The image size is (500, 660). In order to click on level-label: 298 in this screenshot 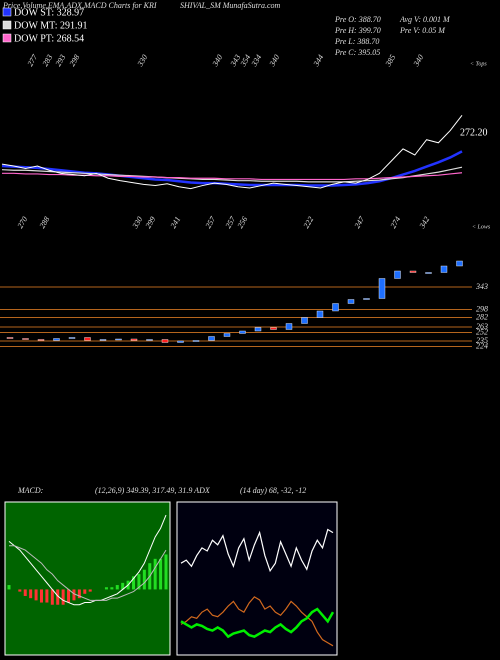, I will do `click(482, 308)`.